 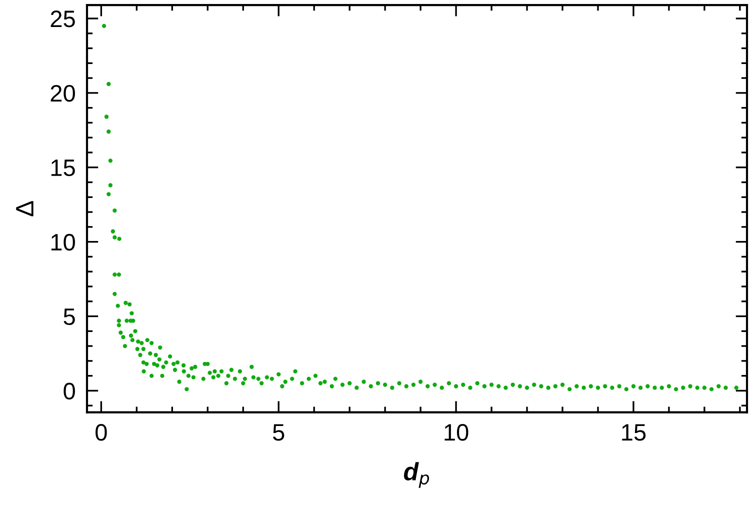 What do you see at coordinates (634, 432) in the screenshot?
I see `x-tick-label: 15` at bounding box center [634, 432].